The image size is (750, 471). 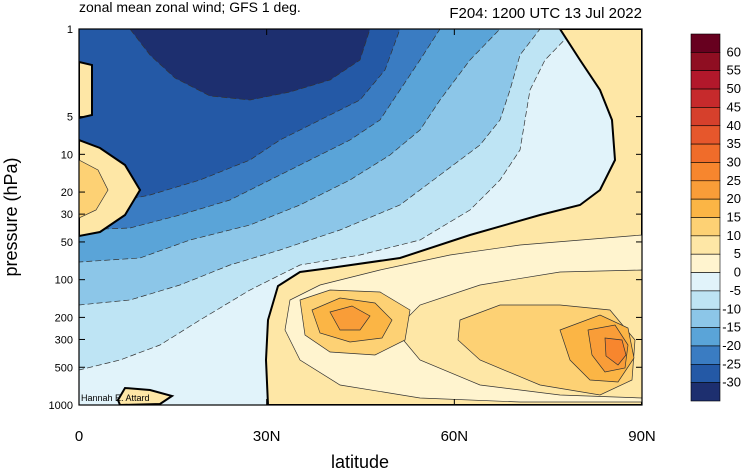 I want to click on colorbar-label: 40, so click(x=734, y=125).